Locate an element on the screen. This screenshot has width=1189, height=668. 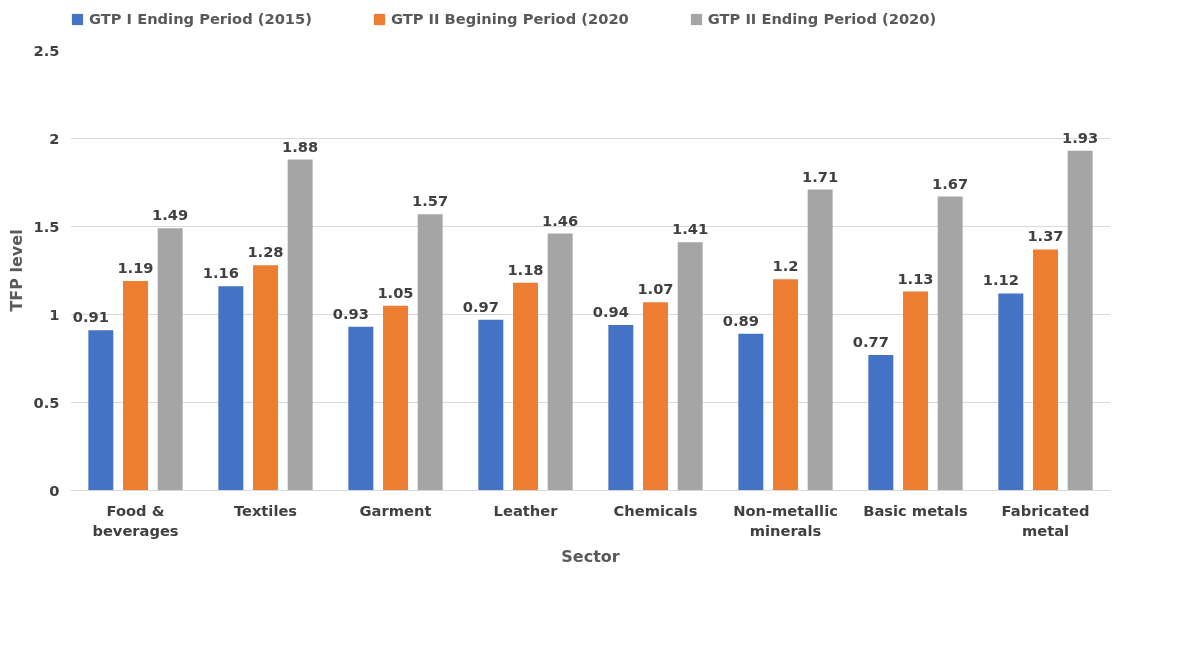
x-tick-label: Chemicals is located at coordinates (655, 510).